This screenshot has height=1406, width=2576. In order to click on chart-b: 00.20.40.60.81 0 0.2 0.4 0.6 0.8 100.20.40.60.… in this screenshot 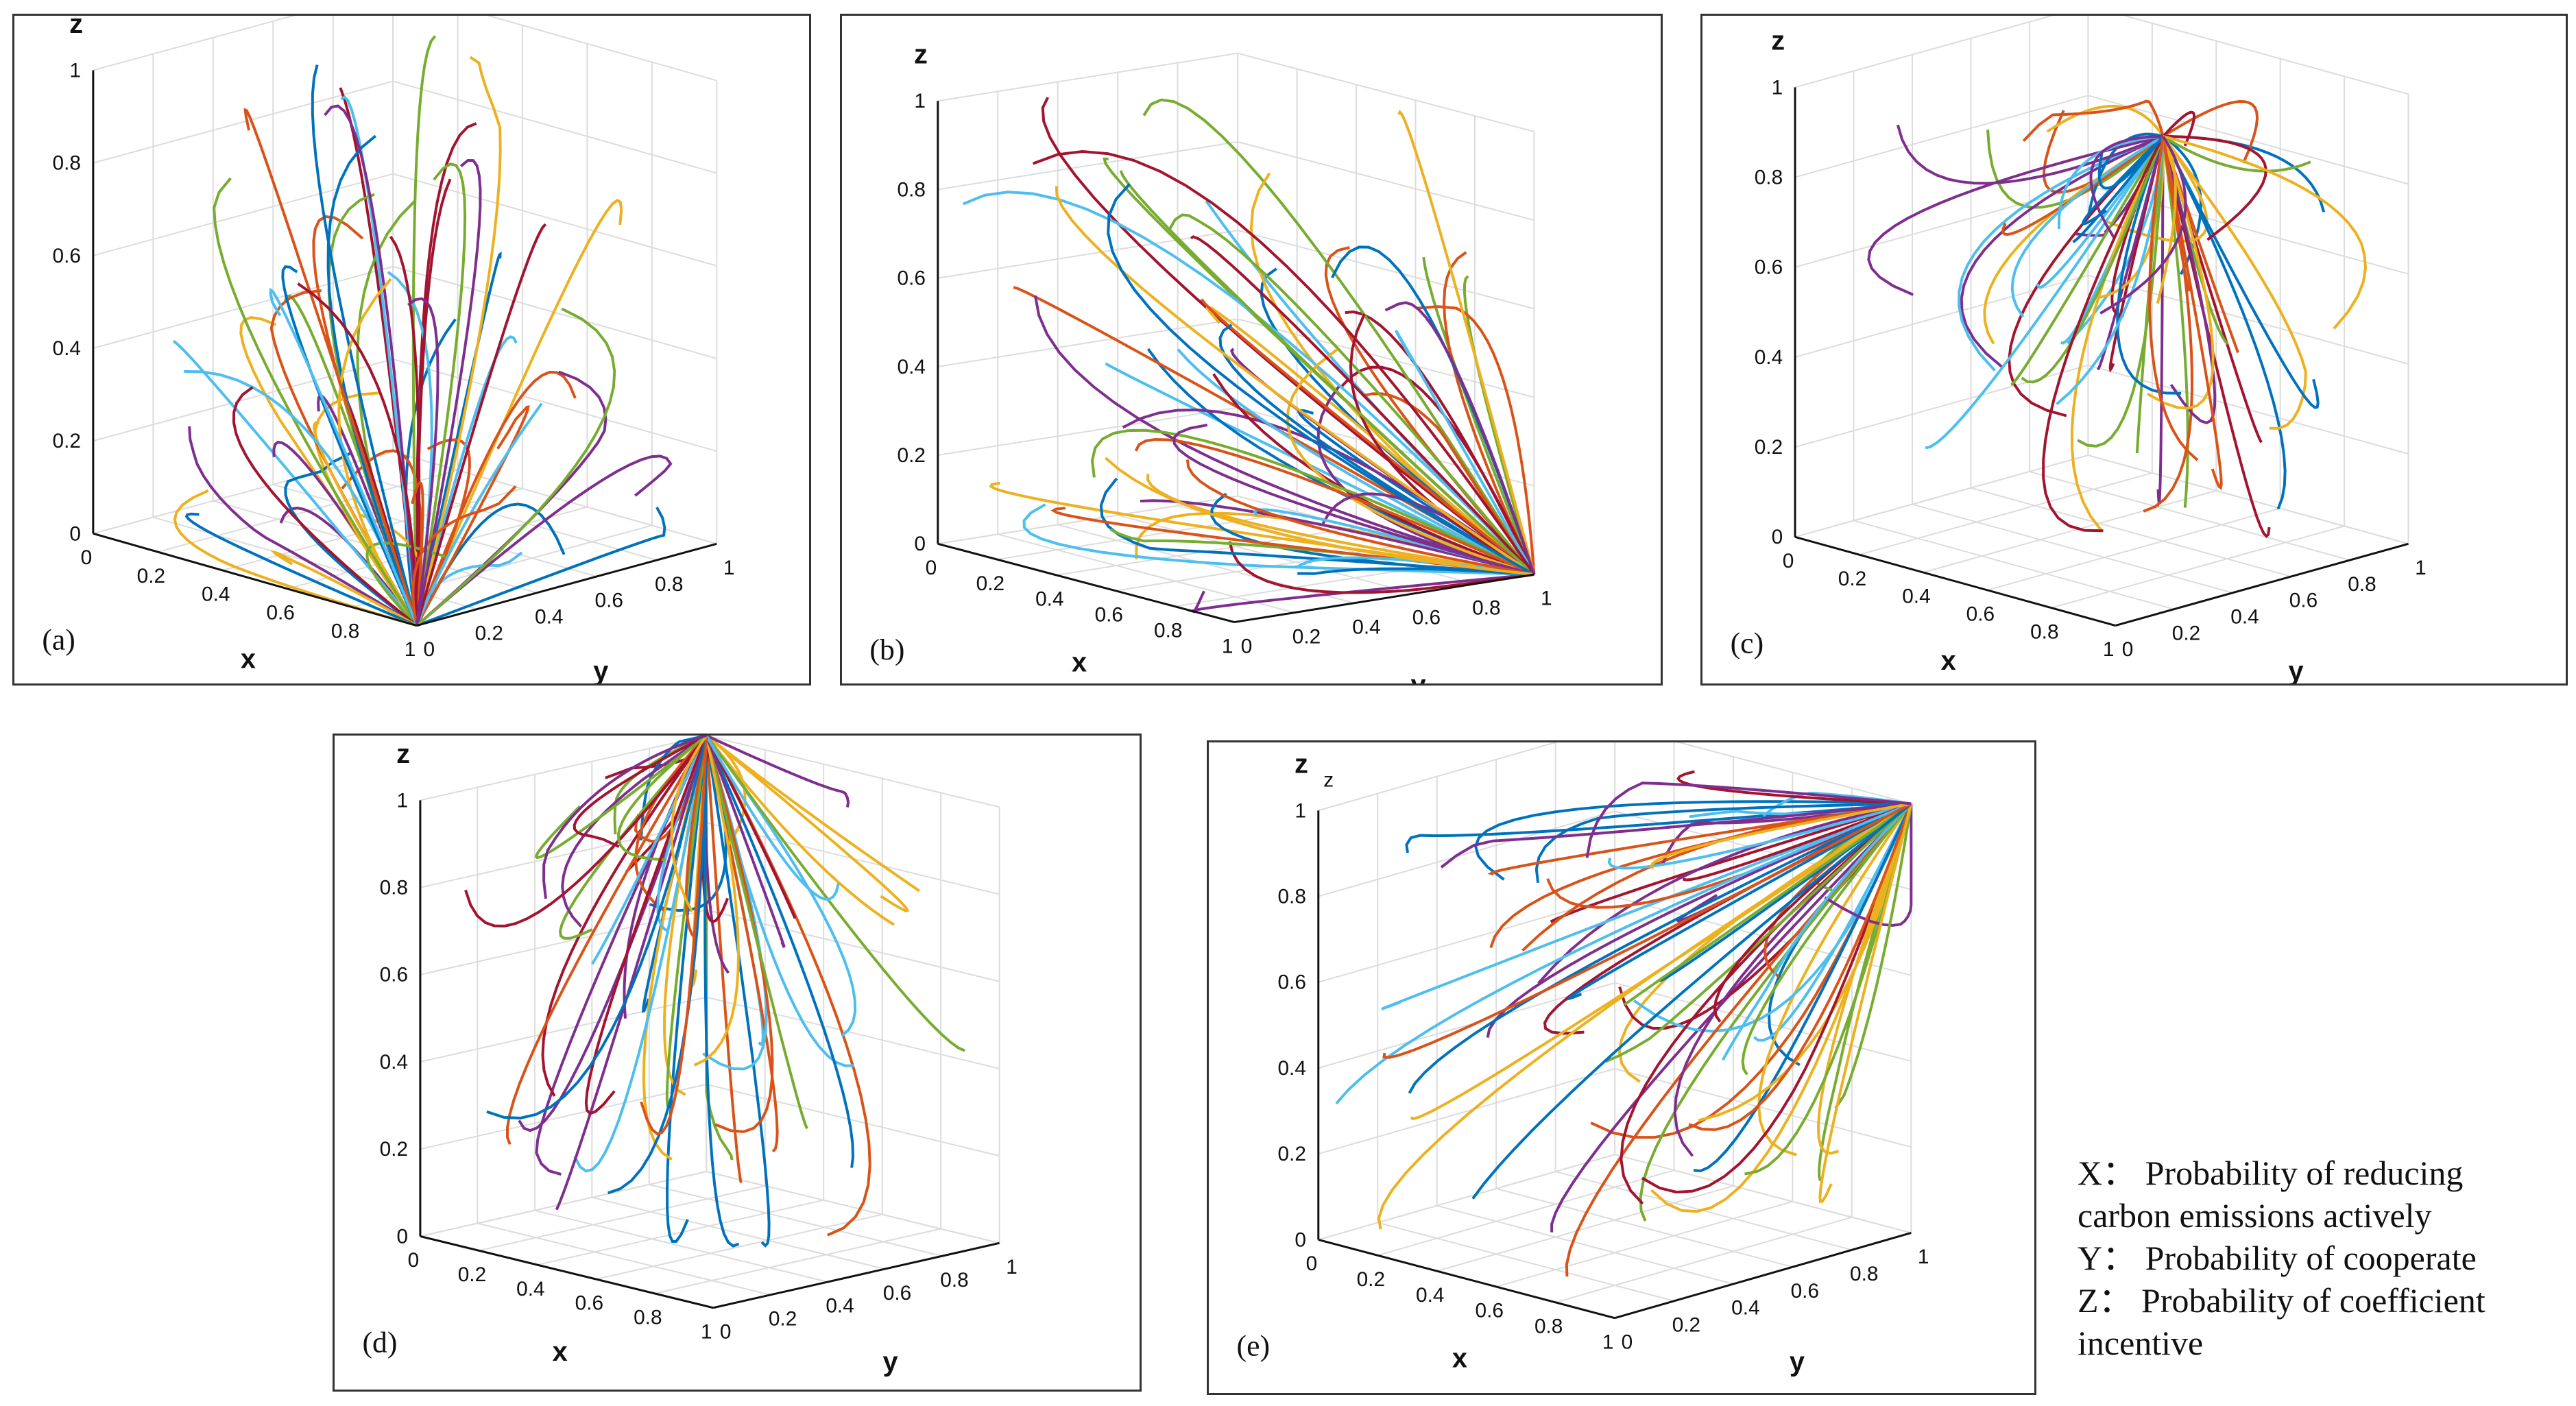, I will do `click(1211, 362)`.